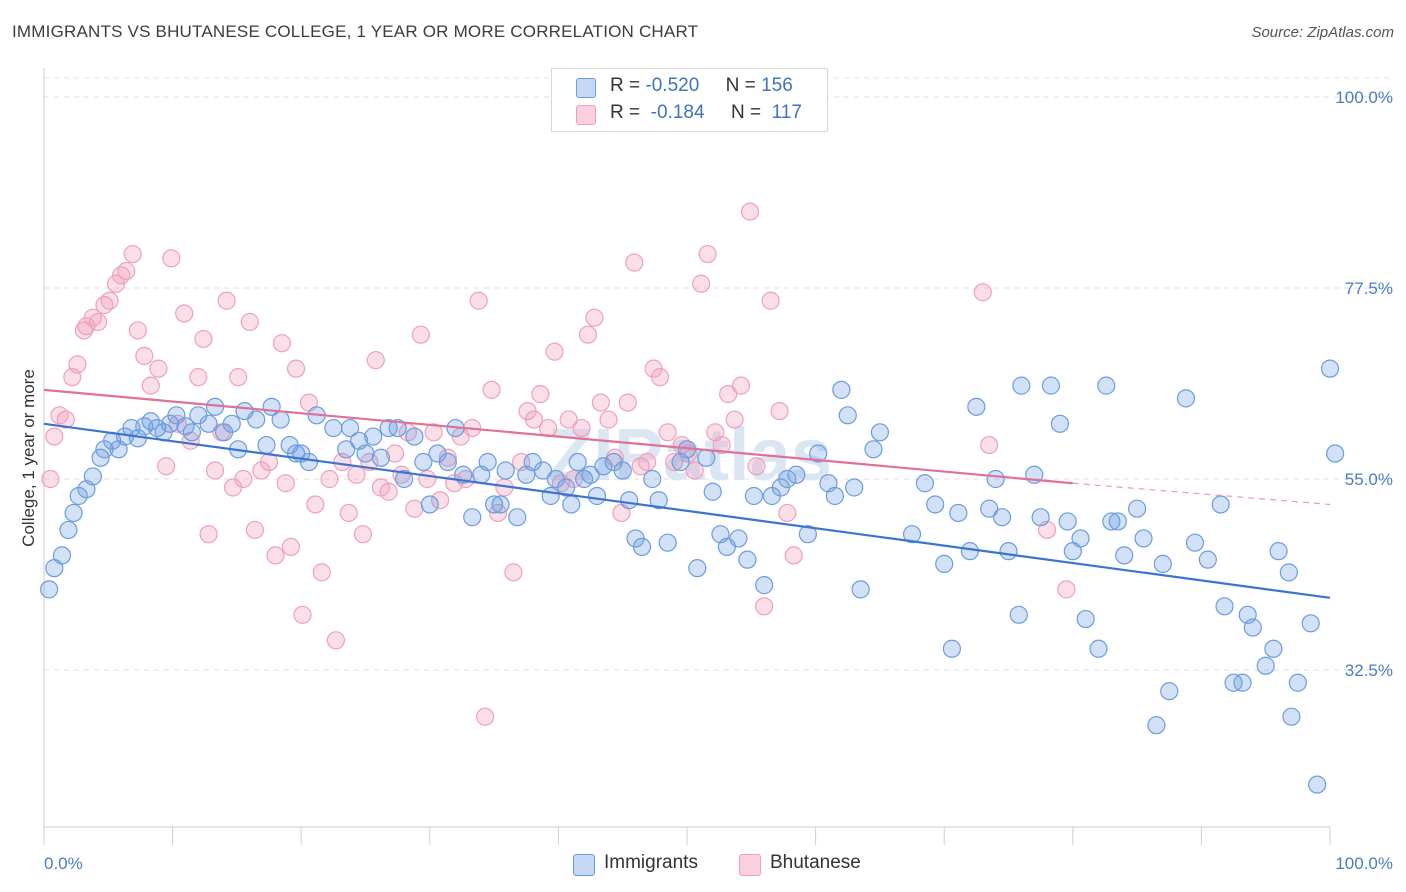 The image size is (1406, 892). I want to click on y-tick-label: 100.0%, so click(1364, 97).